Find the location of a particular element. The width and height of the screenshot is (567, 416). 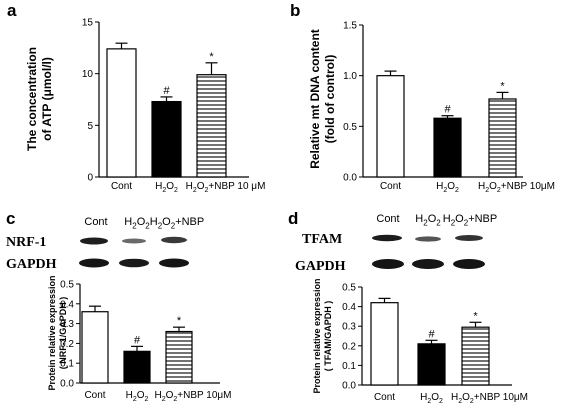

significance-marker-d-2: * is located at coordinates (475, 316).